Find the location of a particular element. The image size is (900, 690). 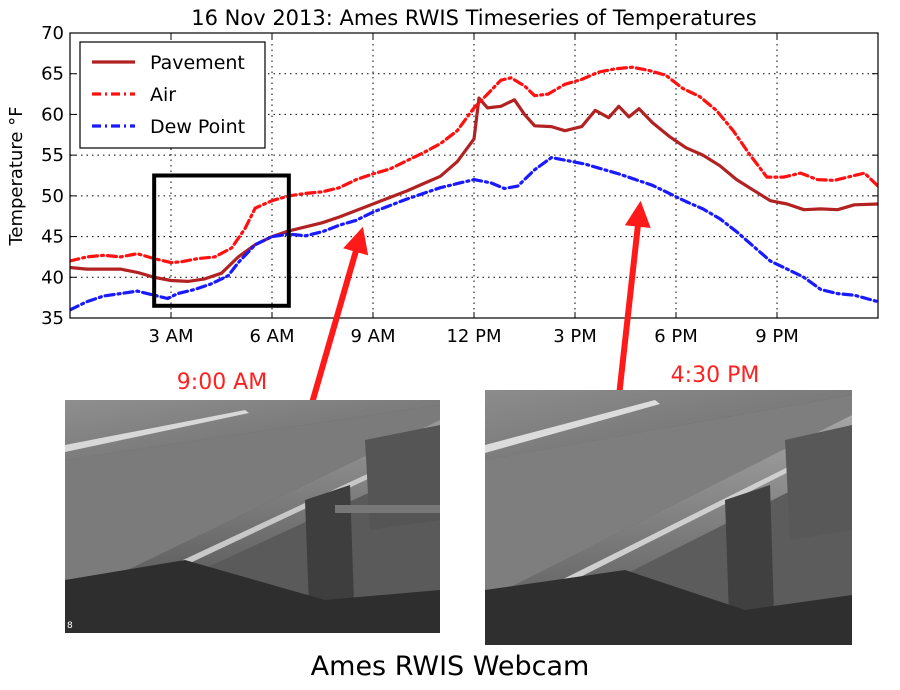

webcam-image-morning: 8 is located at coordinates (252, 516).